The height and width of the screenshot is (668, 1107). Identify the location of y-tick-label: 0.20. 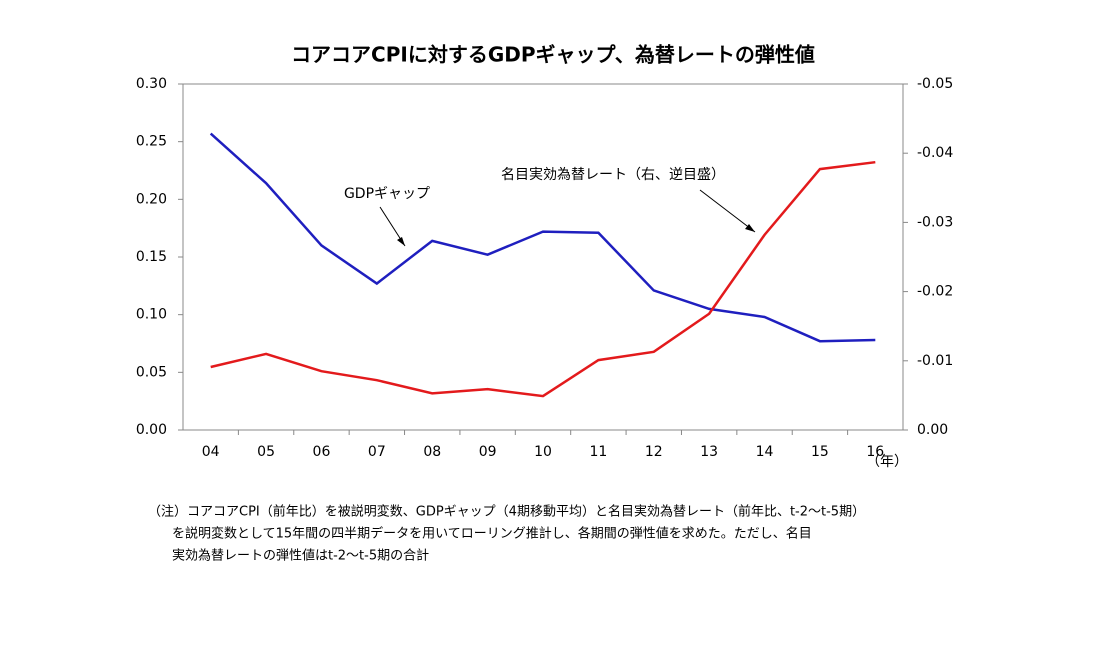
(151, 199).